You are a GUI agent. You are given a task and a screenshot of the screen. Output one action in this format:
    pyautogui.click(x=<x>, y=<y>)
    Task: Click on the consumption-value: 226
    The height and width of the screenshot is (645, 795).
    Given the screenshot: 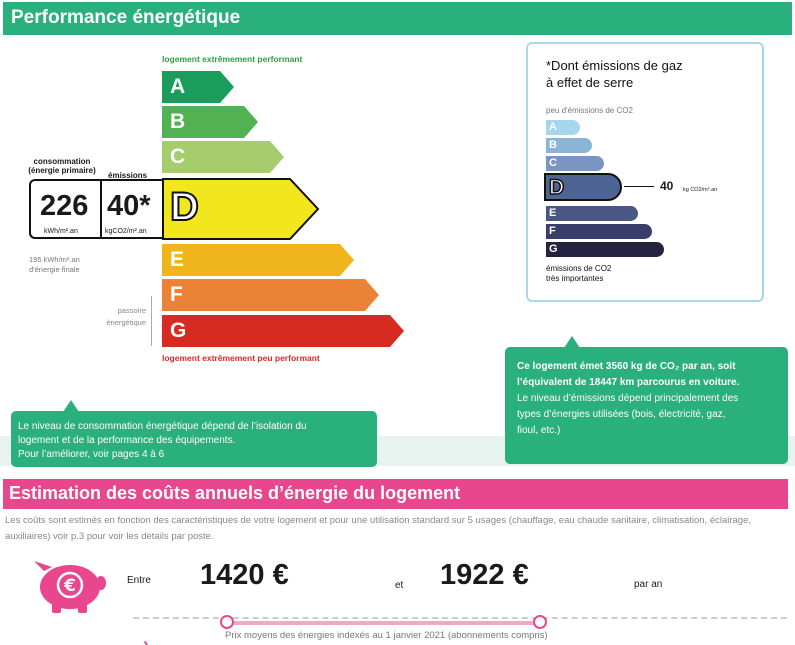 What is the action you would take?
    pyautogui.click(x=64, y=206)
    